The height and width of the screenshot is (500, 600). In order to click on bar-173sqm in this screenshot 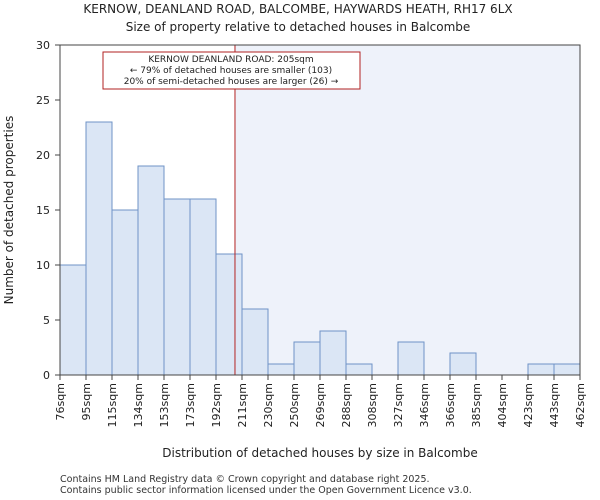, I will do `click(203, 287)`.